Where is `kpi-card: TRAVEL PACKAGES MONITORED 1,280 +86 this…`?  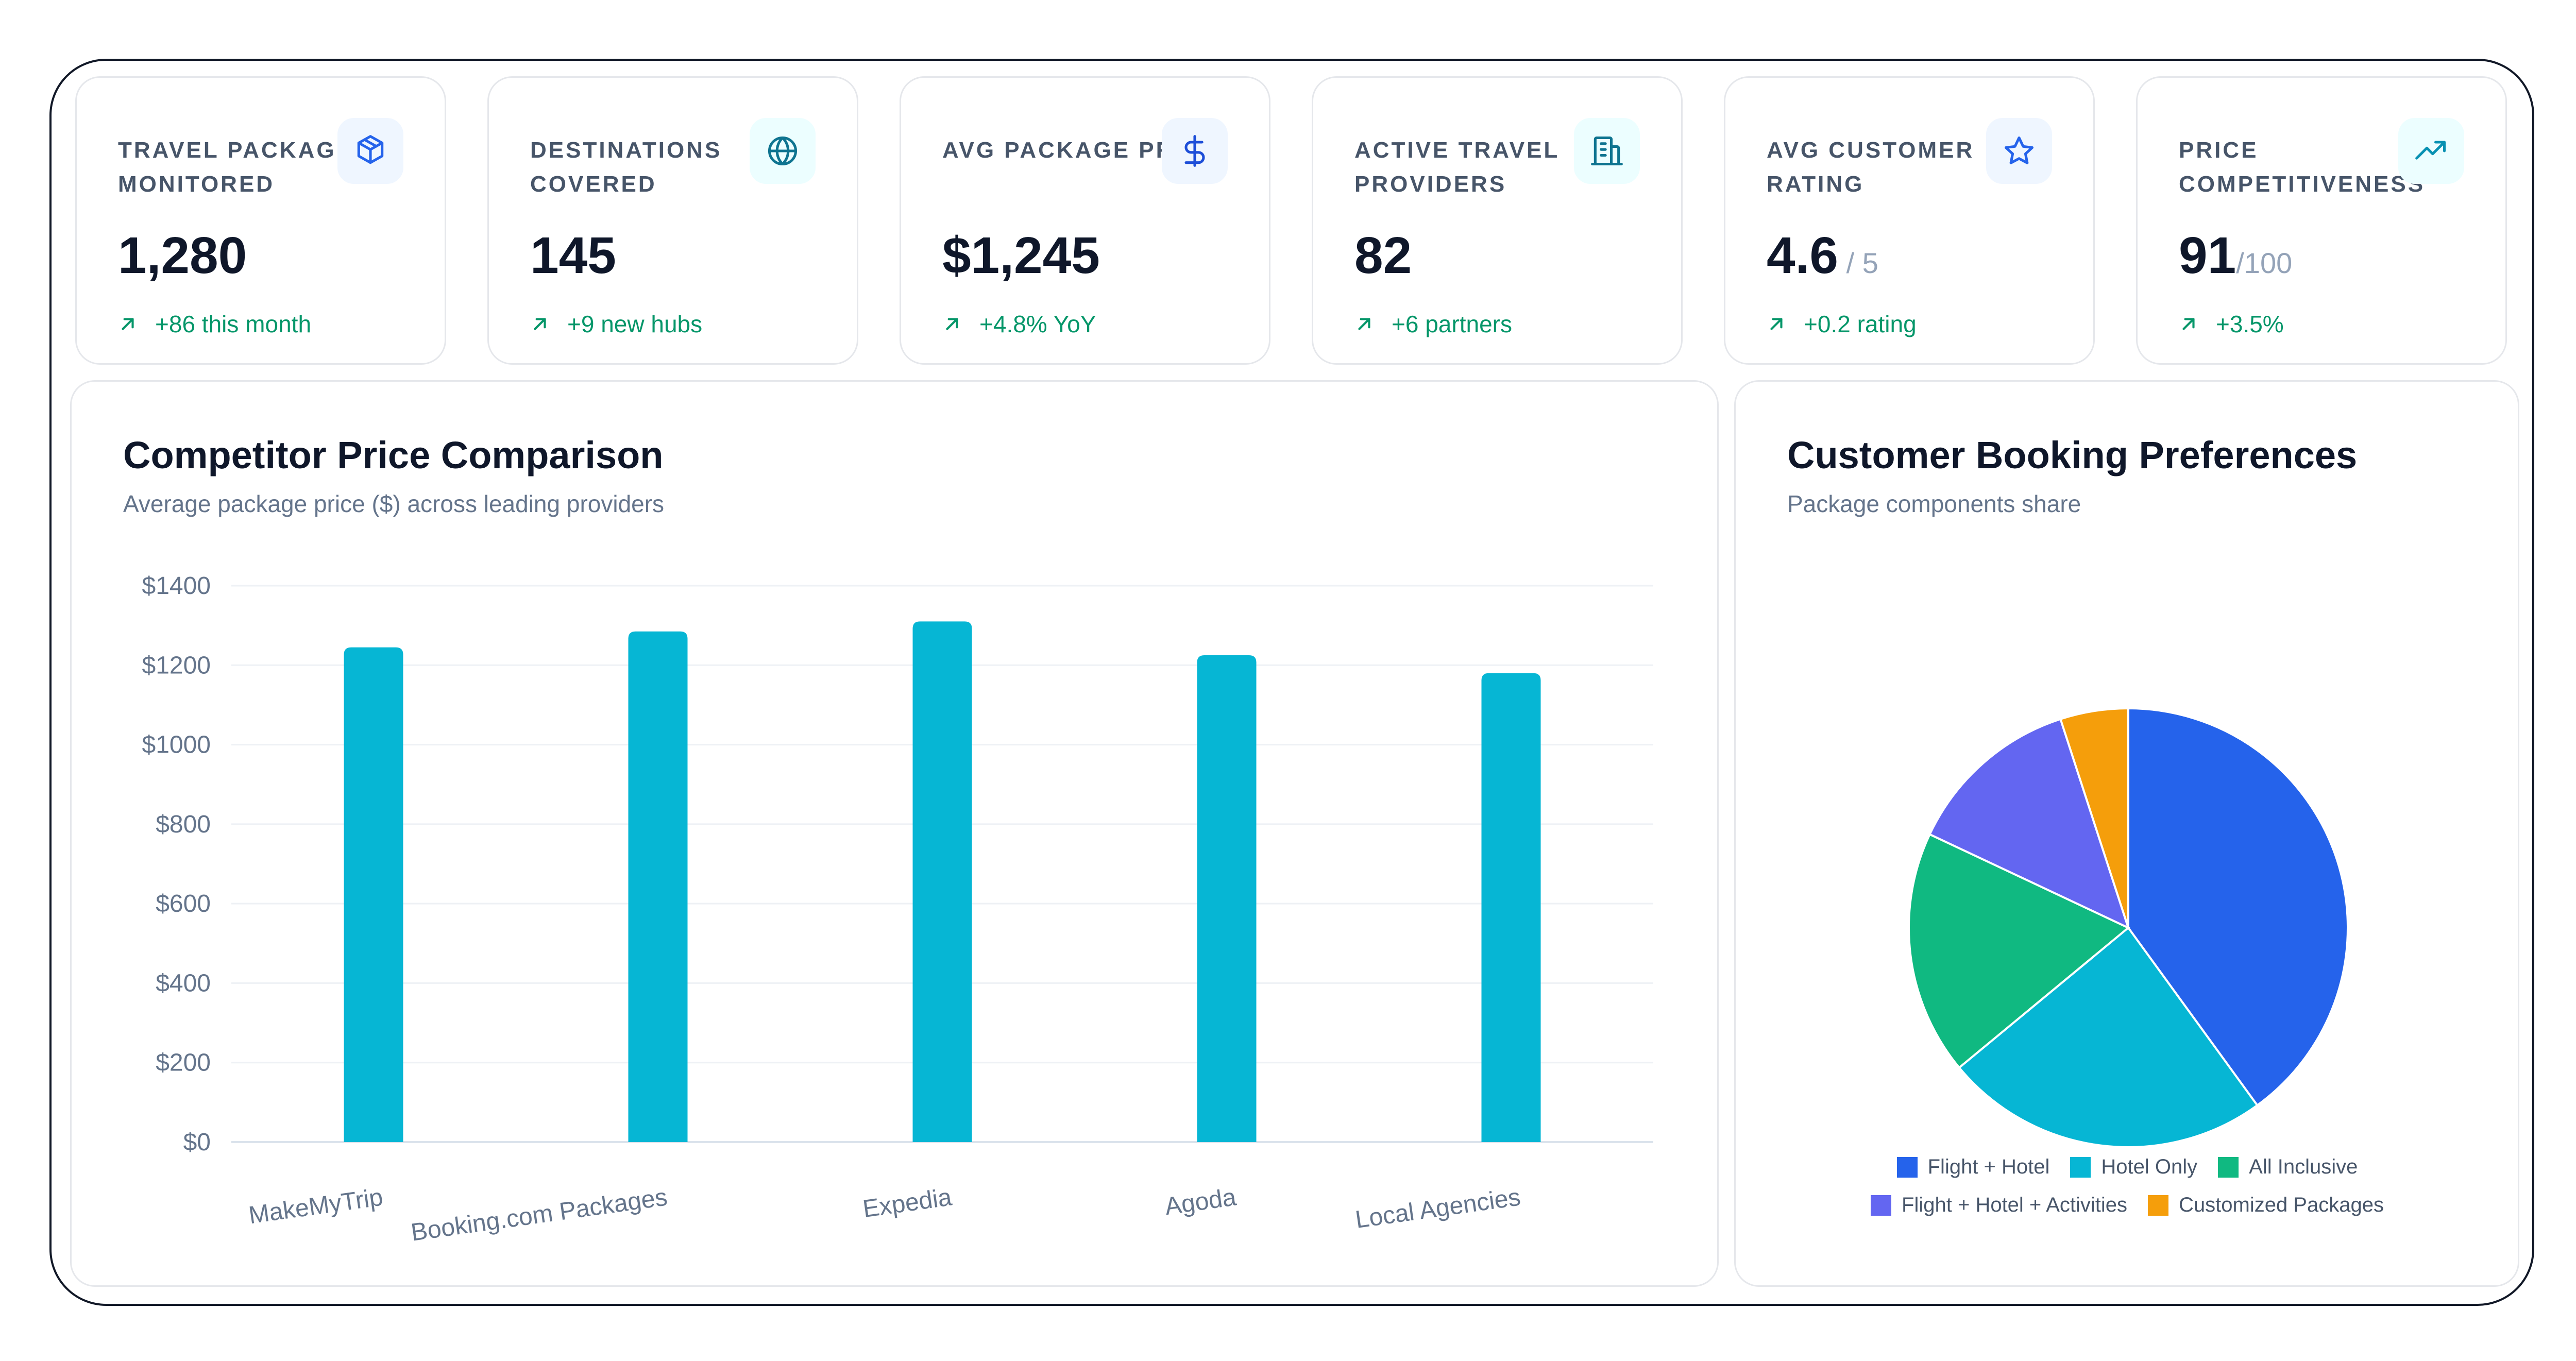
kpi-card: TRAVEL PACKAGES MONITORED 1,280 +86 this… is located at coordinates (260, 220).